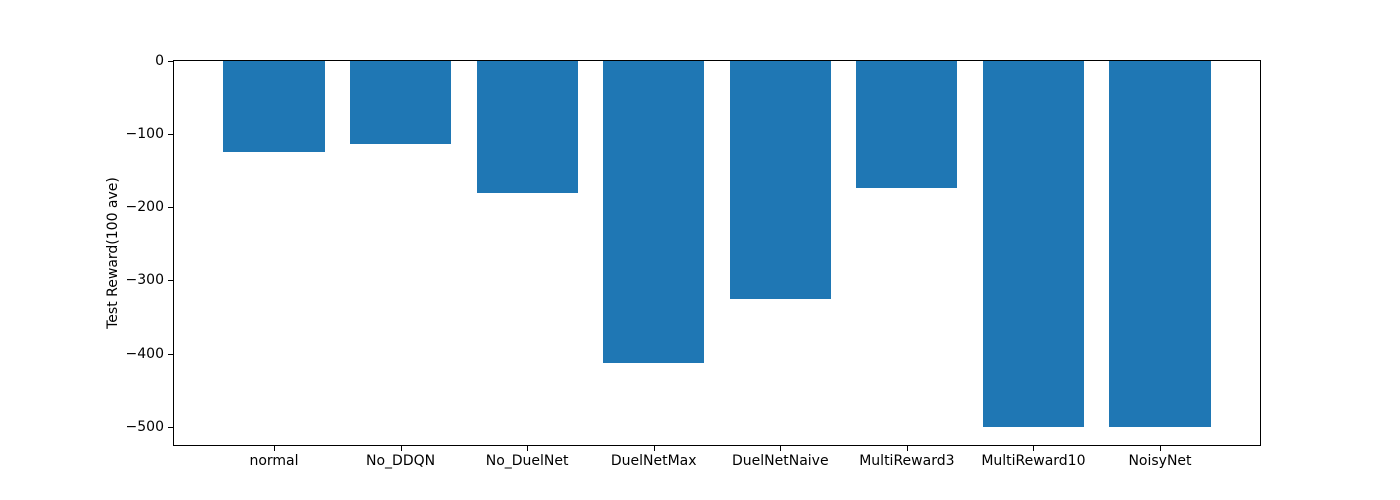 The image size is (1400, 500). I want to click on bar-NoisyNet, so click(1160, 244).